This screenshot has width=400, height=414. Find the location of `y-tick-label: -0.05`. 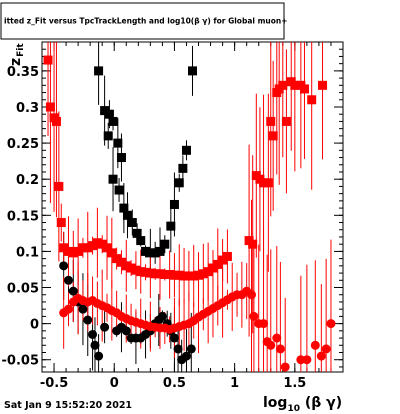

y-tick-label: -0.05 is located at coordinates (20, 361).